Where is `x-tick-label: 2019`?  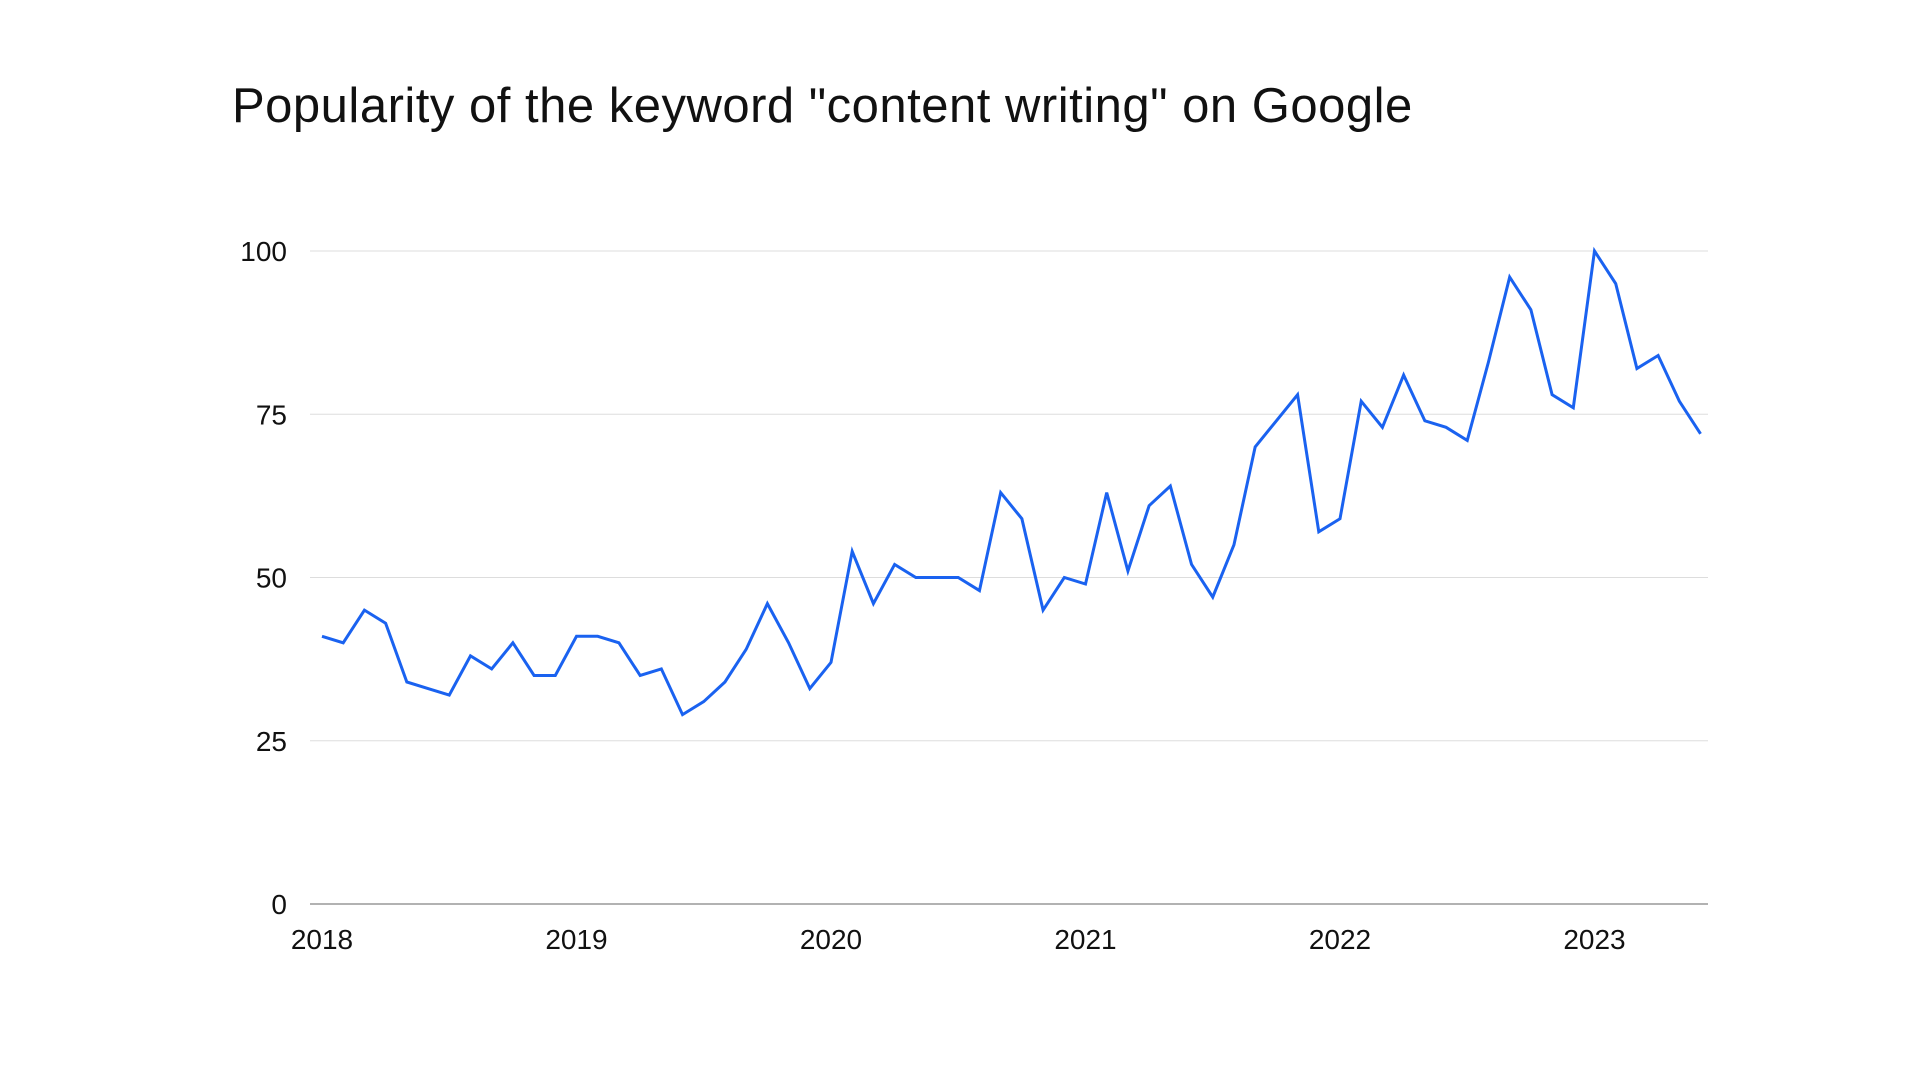
x-tick-label: 2019 is located at coordinates (576, 939).